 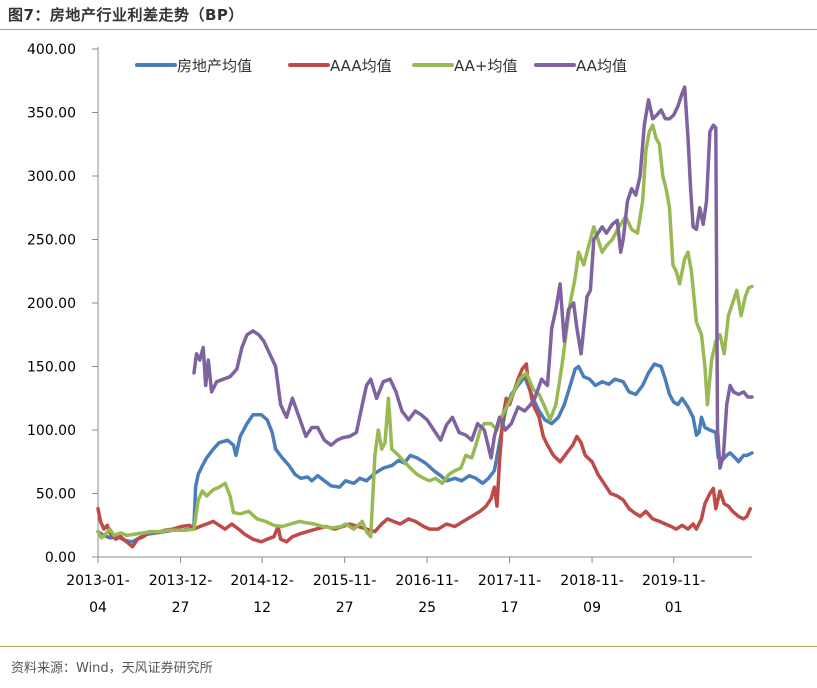 I want to click on source-note: 资料来源：Wind，天风证券研究所, so click(x=112, y=668).